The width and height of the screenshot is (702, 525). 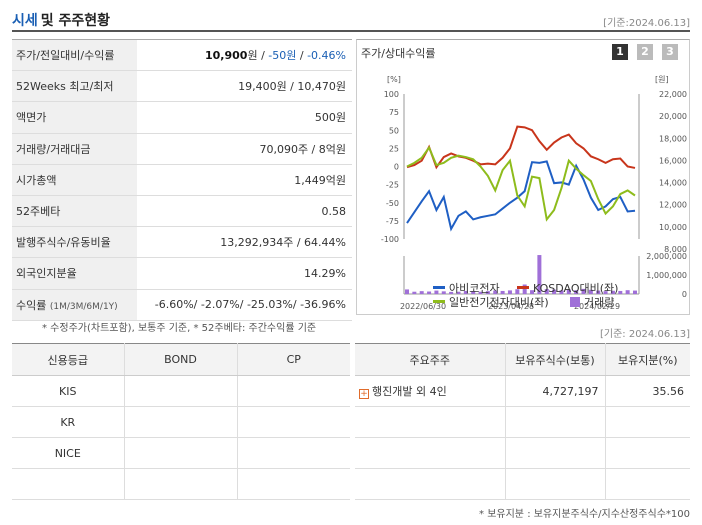 I want to click on current-price: 10,900, so click(x=226, y=56).